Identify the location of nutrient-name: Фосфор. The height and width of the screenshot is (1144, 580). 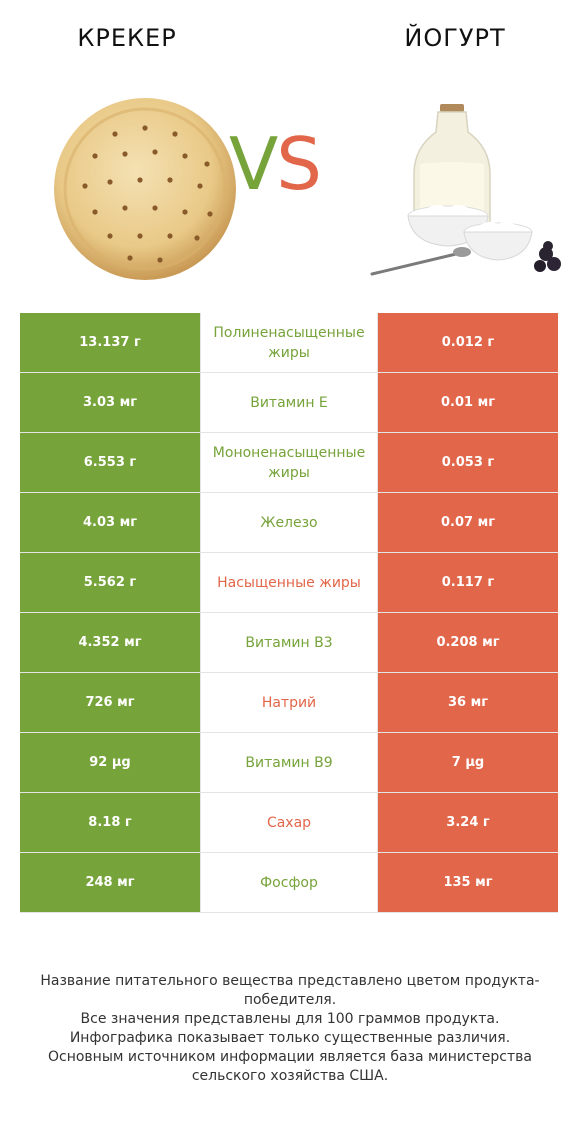
(289, 882).